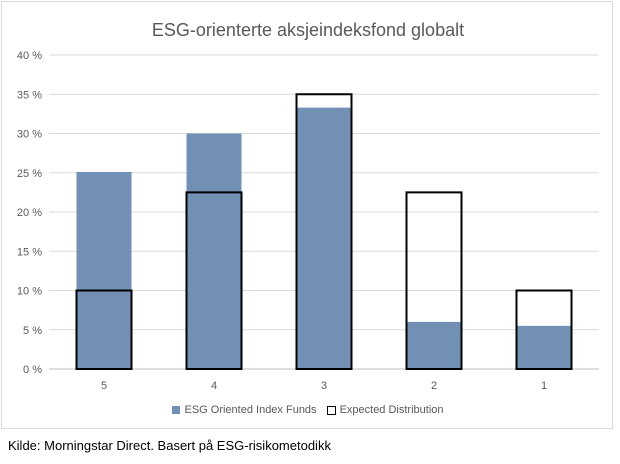 The width and height of the screenshot is (620, 464). I want to click on y-tick-label: 10 %, so click(29, 292).